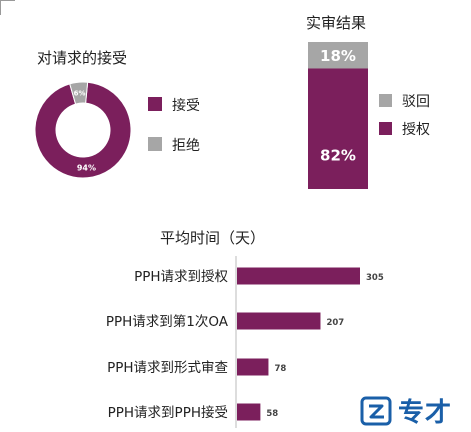 The height and width of the screenshot is (432, 471). Describe the element at coordinates (335, 323) in the screenshot. I see `bar-value-label: 207` at that location.